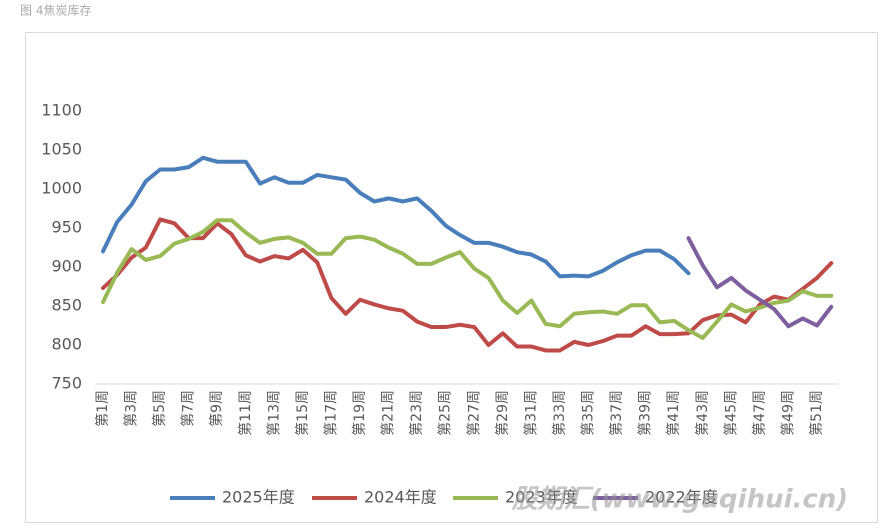 This screenshot has height=531, width=891. What do you see at coordinates (730, 413) in the screenshot?
I see `x-tick-label: 第45周` at bounding box center [730, 413].